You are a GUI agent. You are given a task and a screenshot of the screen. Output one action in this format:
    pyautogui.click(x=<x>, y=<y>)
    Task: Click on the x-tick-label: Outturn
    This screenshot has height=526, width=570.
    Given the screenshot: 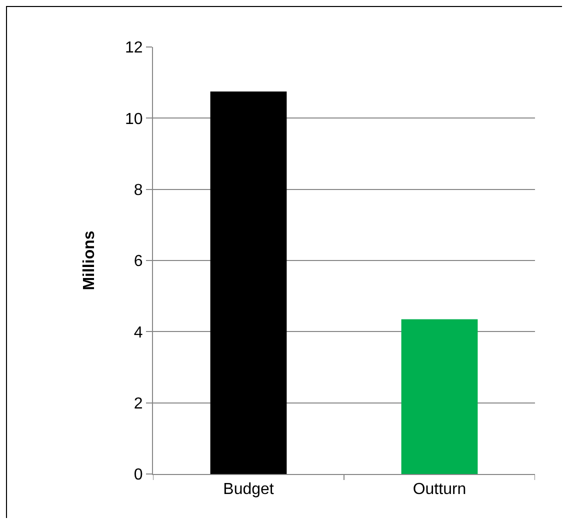 What is the action you would take?
    pyautogui.click(x=439, y=489)
    